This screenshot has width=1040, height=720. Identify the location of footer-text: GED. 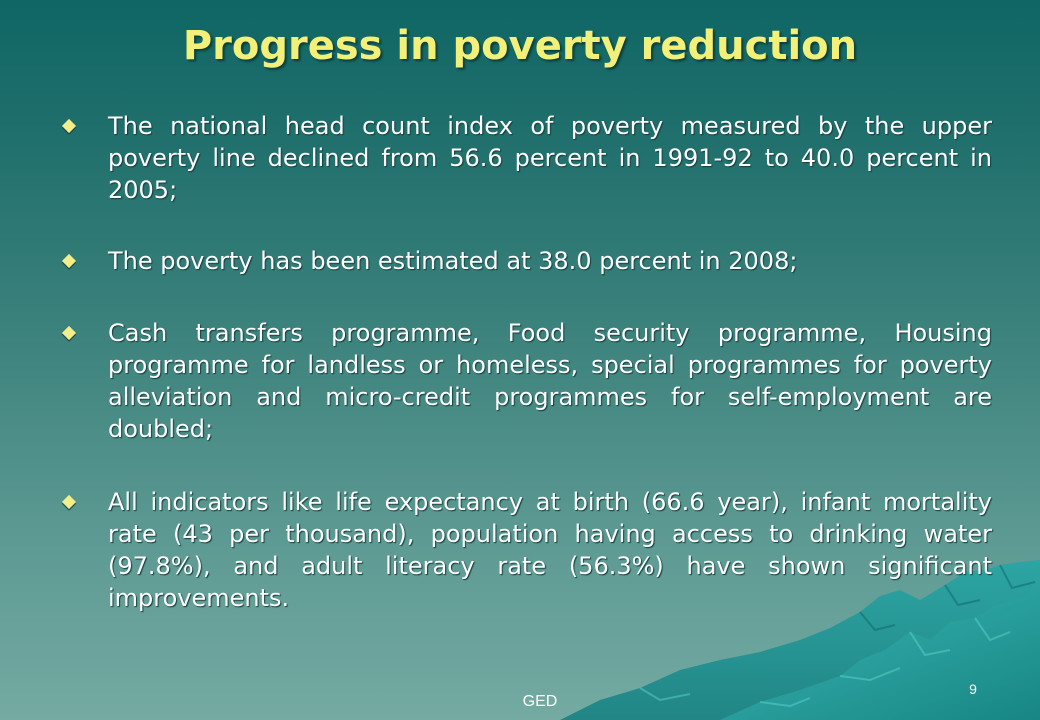
(540, 701).